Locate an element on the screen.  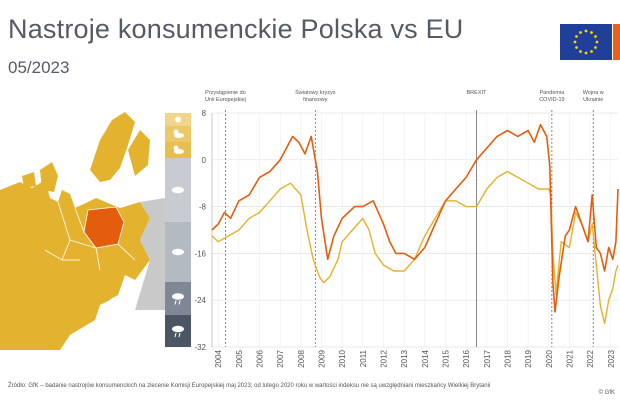
event-label: finansowy is located at coordinates (315, 100).